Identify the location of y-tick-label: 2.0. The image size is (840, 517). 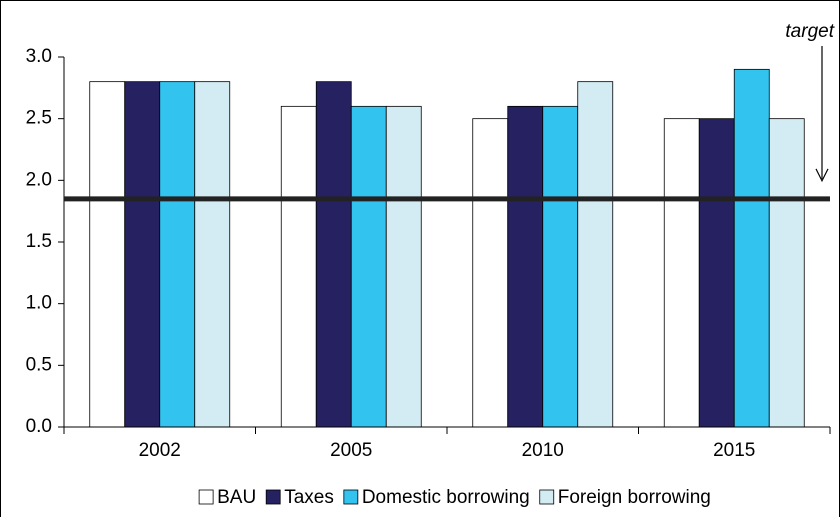
(39, 179).